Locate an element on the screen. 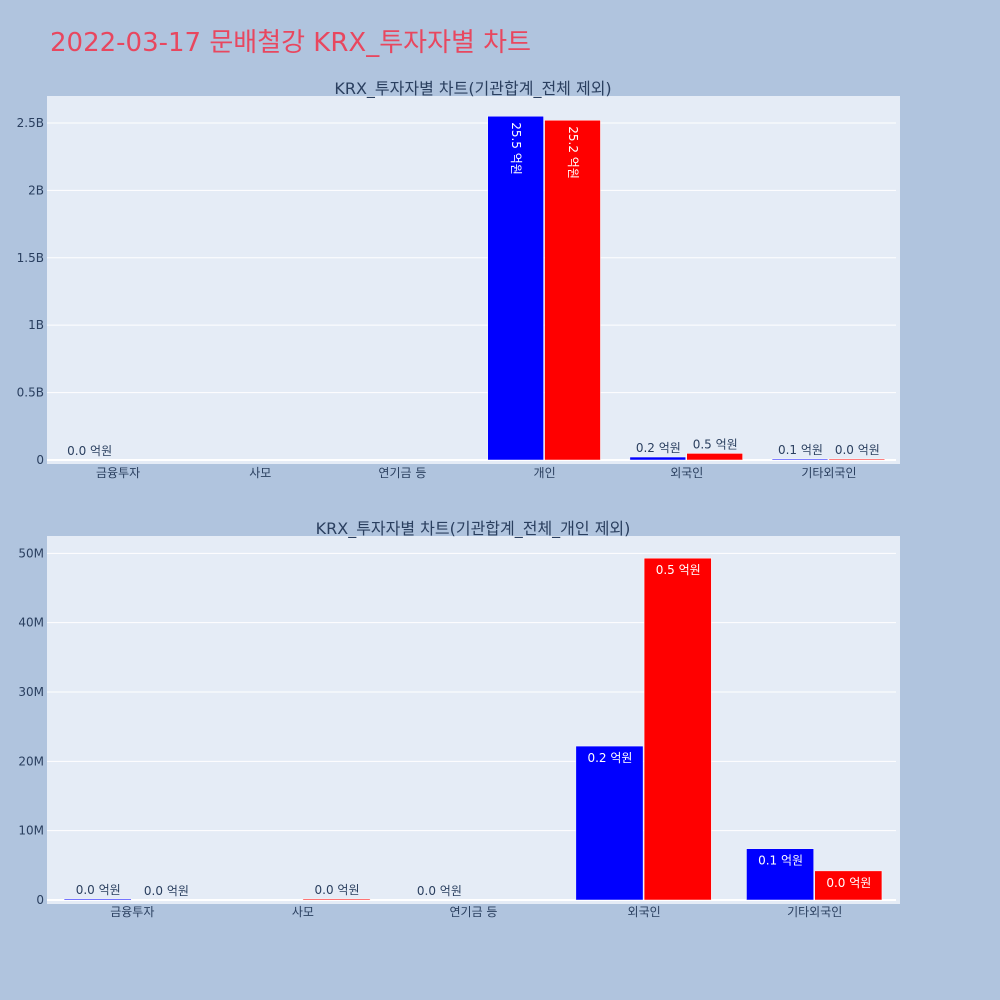 Image resolution: width=1000 pixels, height=1000 pixels. x-ticks: 금융투자 사모 연기금 등 외국인 기타외국인 is located at coordinates (476, 912).